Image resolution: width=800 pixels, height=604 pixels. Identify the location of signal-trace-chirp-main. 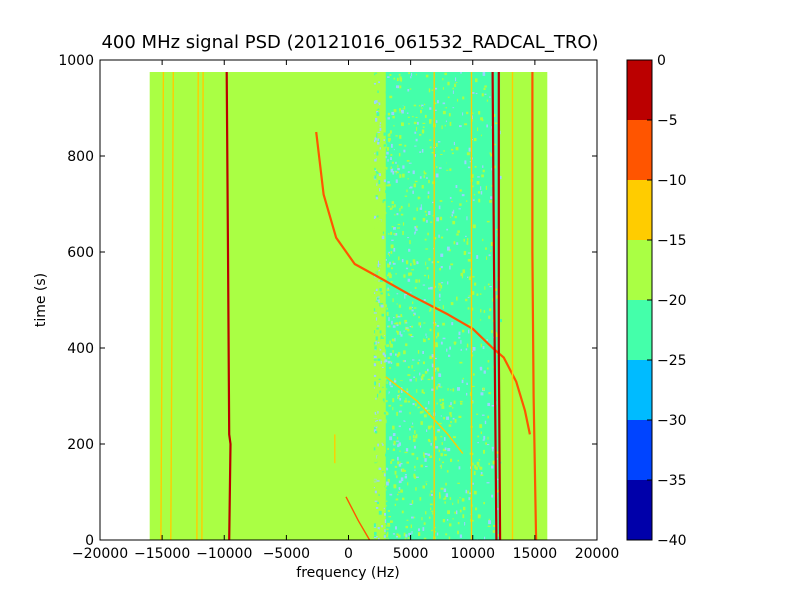
(423, 283).